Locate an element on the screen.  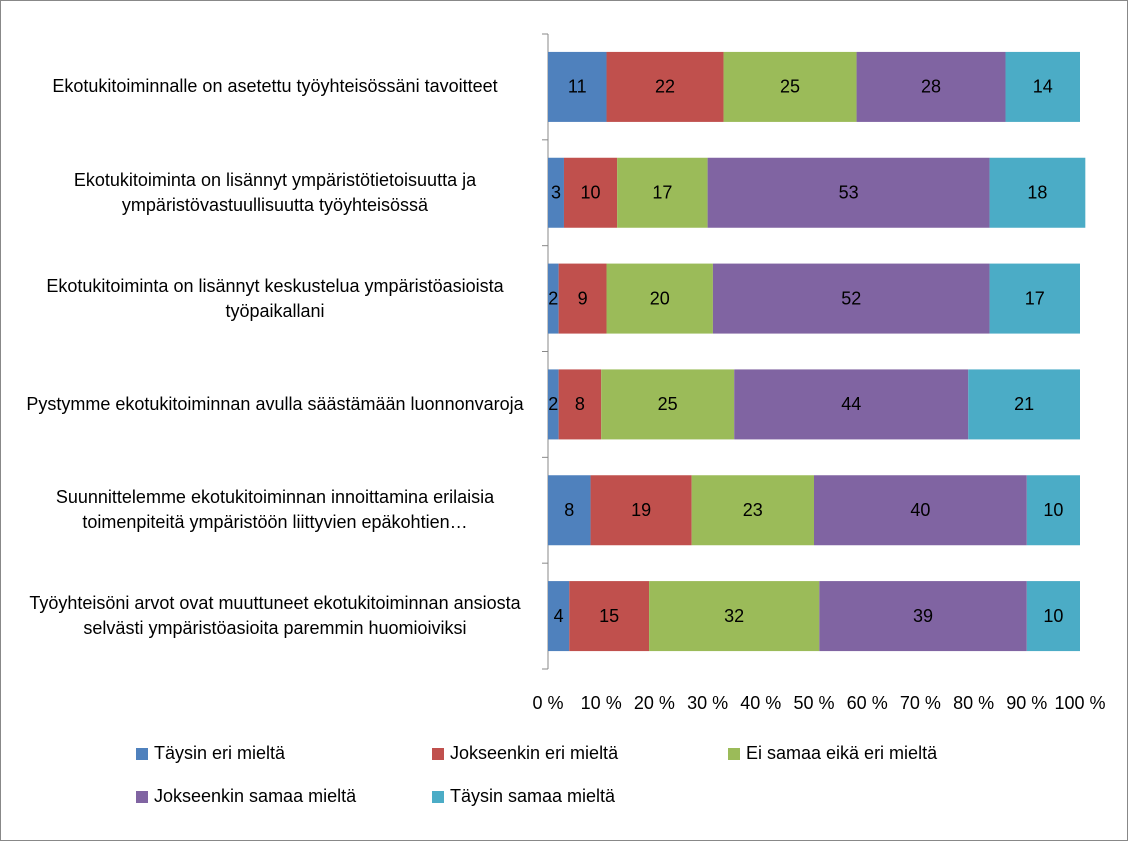
data-label: 15 is located at coordinates (609, 616).